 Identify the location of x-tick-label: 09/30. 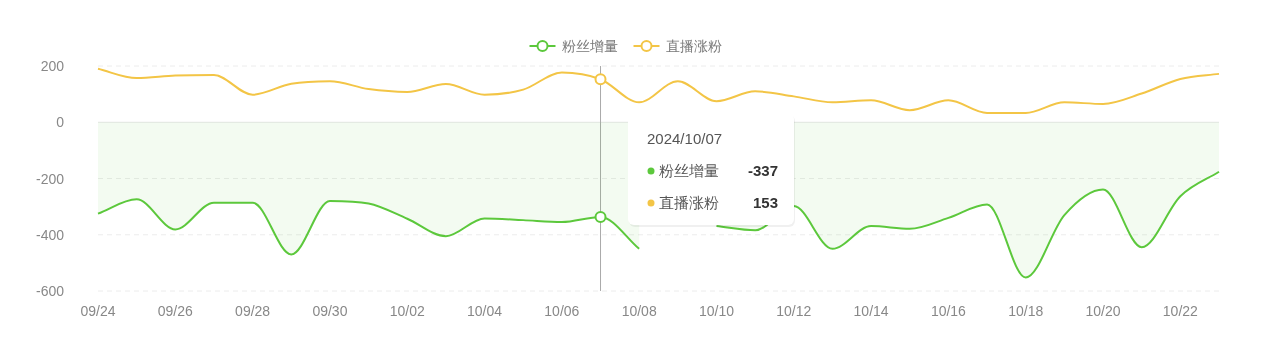
(330, 311).